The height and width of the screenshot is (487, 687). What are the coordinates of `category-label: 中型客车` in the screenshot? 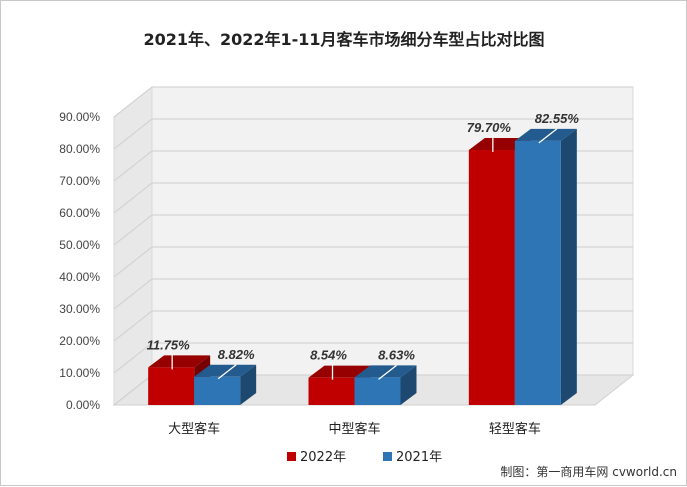 It's located at (354, 429).